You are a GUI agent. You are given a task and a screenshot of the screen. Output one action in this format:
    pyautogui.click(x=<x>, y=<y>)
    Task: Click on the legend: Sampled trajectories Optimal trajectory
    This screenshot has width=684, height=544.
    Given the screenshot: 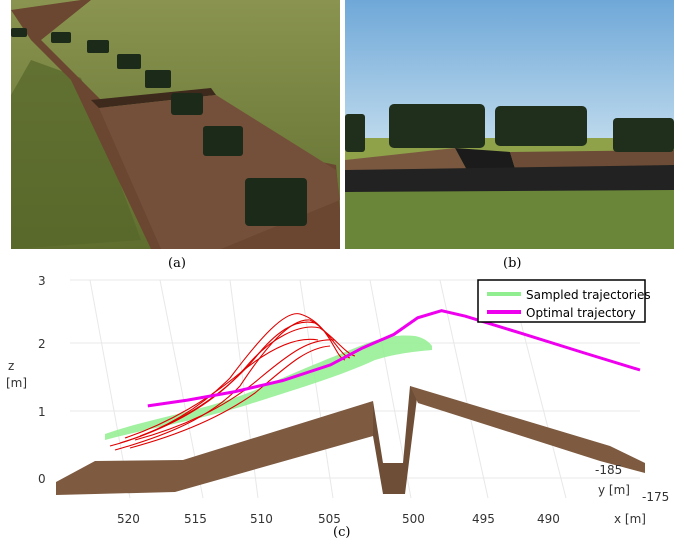 What is the action you would take?
    pyautogui.click(x=564, y=301)
    